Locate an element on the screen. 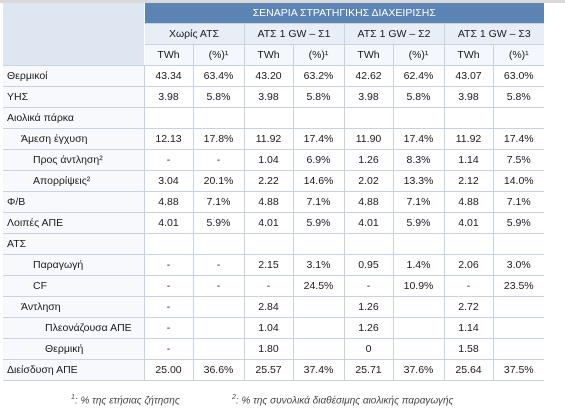 This screenshot has height=415, width=565. table-cell: 2.72 is located at coordinates (469, 307).